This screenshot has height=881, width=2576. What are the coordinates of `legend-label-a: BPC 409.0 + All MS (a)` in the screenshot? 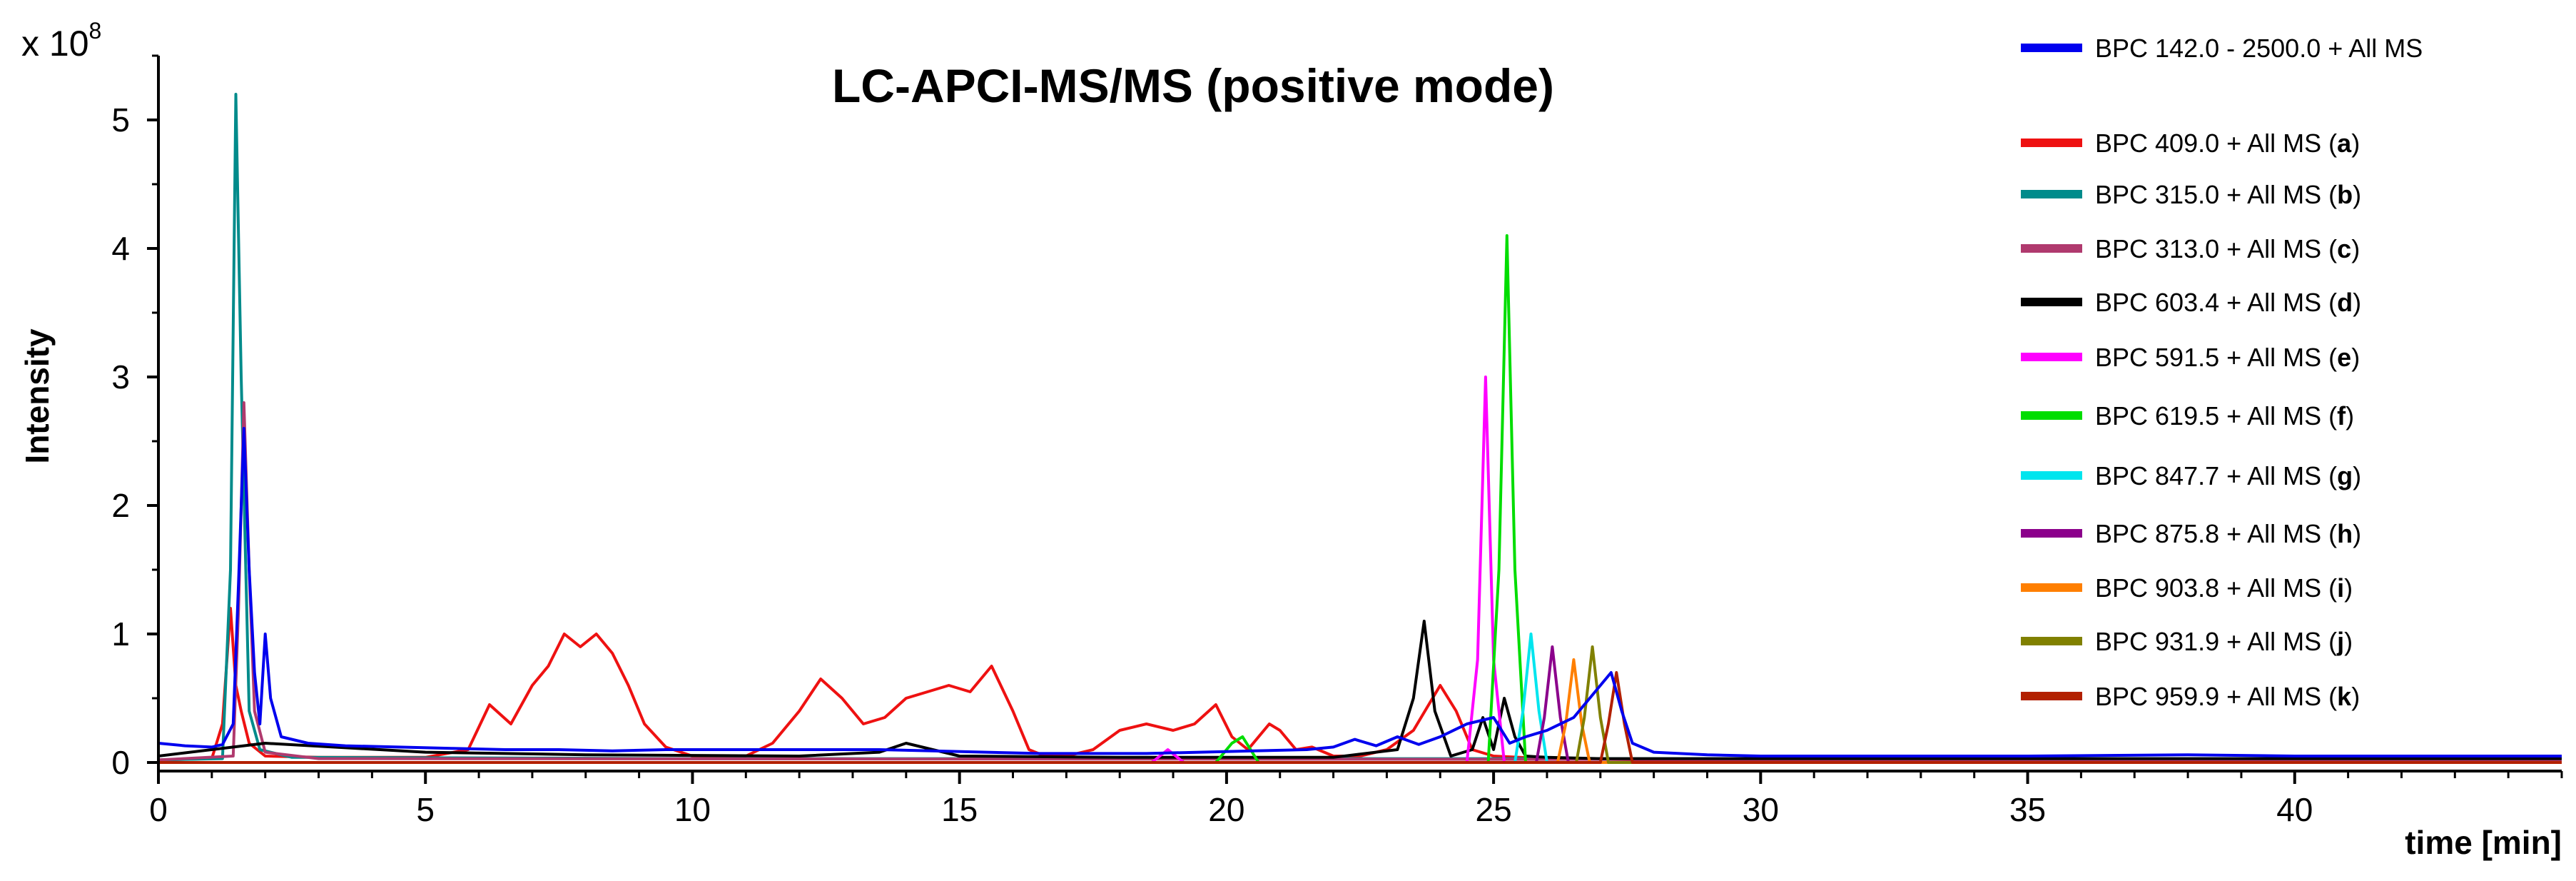 It's located at (2227, 143).